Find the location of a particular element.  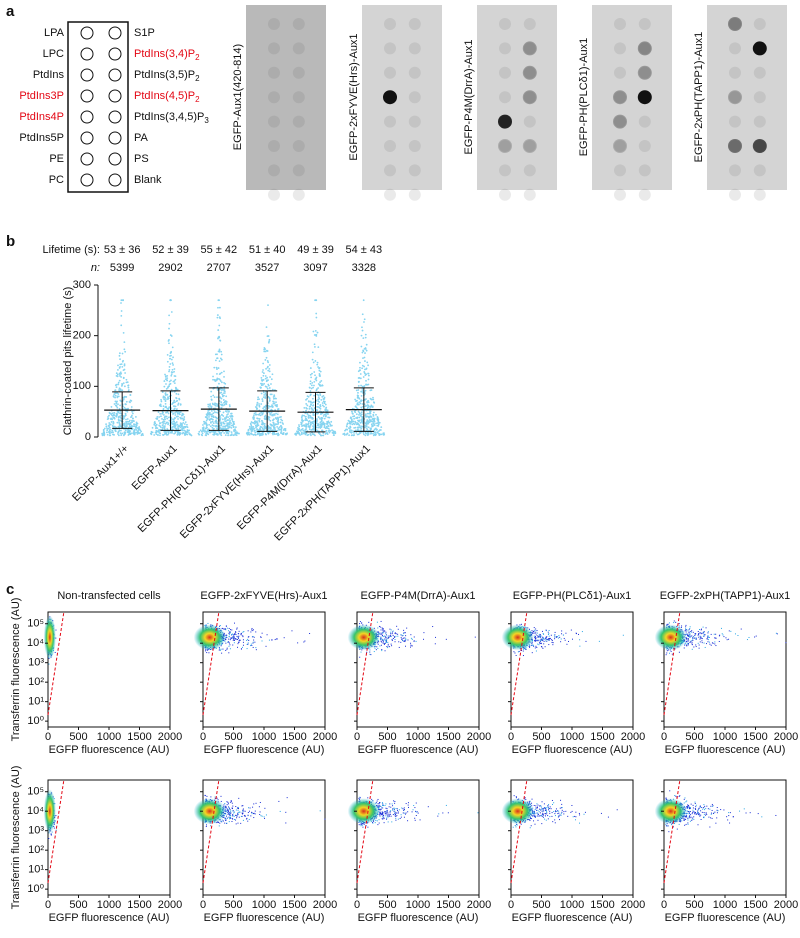

panel-label: b is located at coordinates (10, 241).